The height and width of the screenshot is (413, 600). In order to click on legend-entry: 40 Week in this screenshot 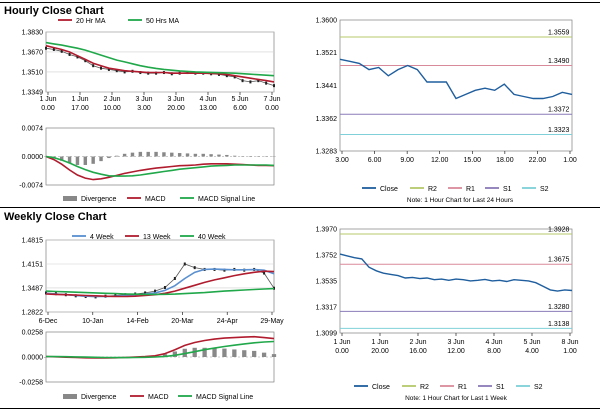, I will do `click(212, 237)`.